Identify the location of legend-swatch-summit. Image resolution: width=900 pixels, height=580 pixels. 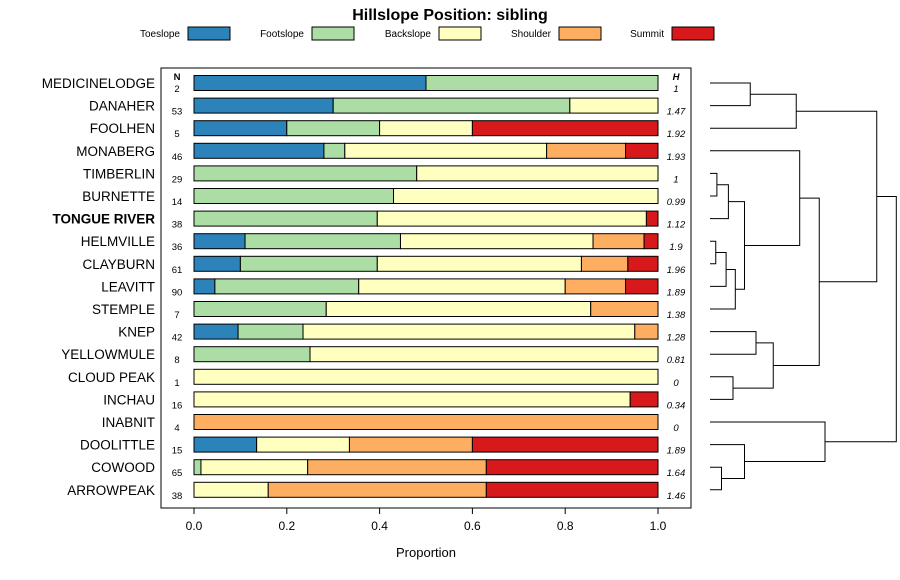
(693, 33).